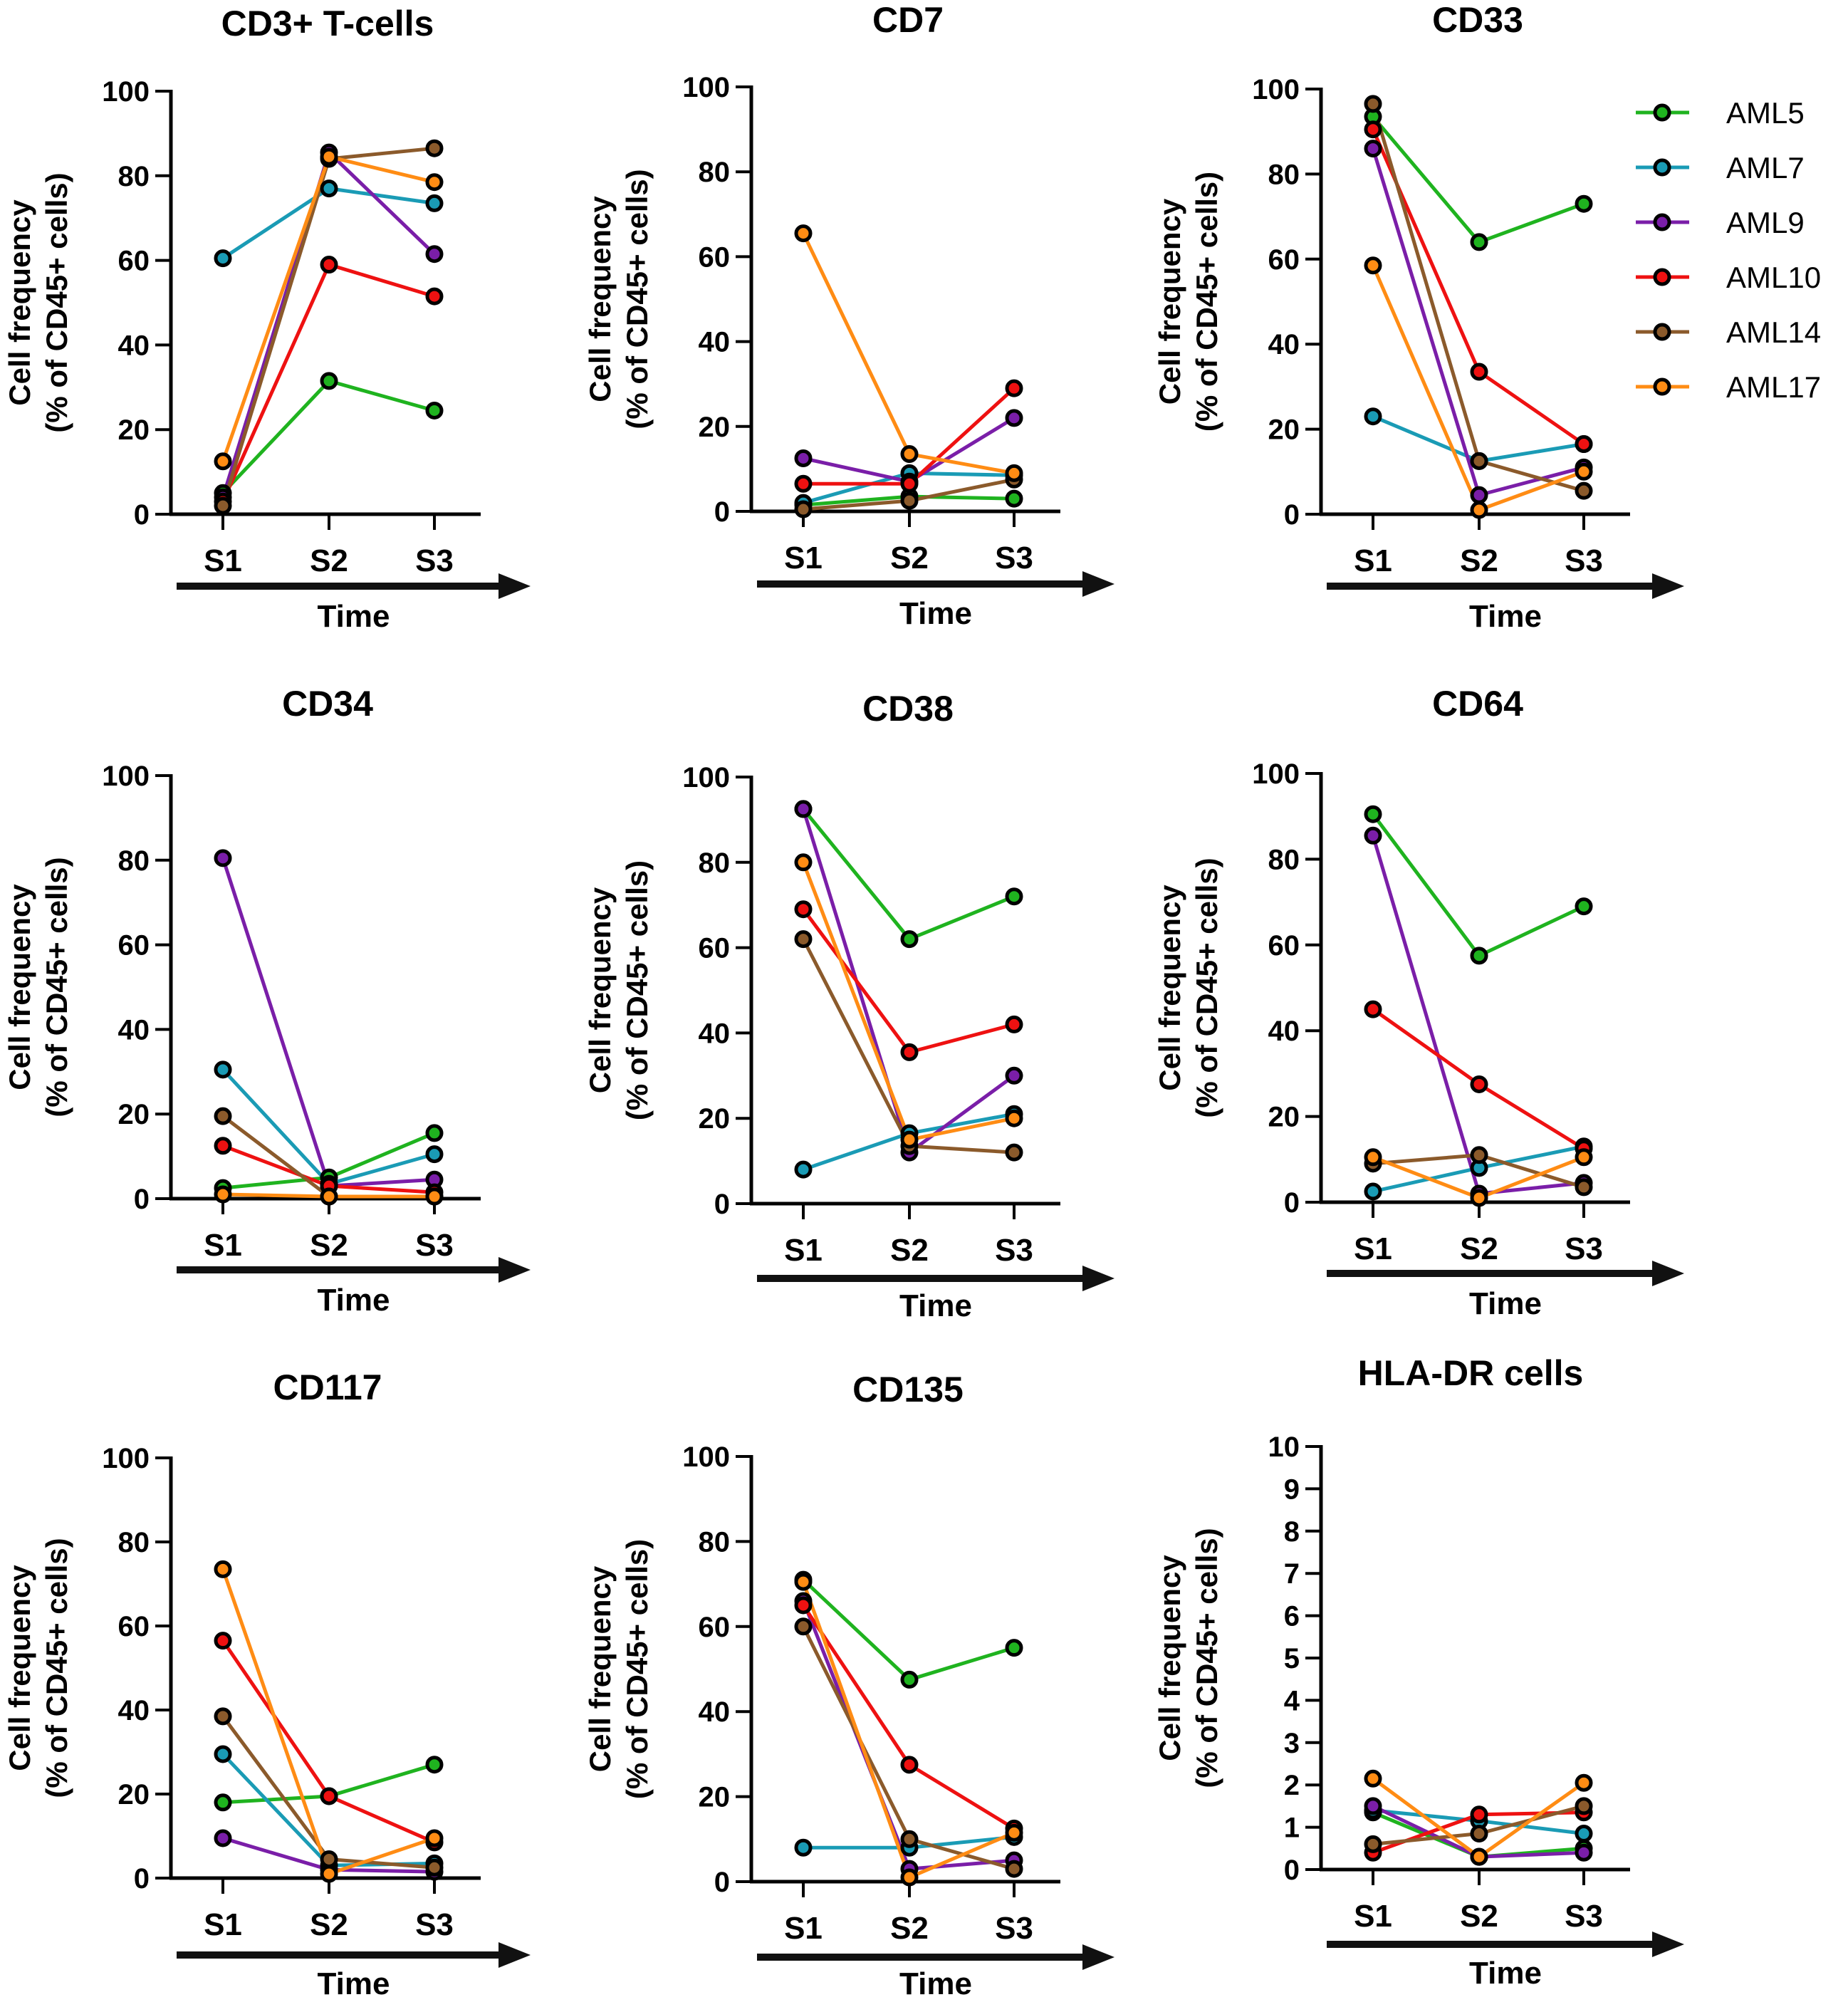 The image size is (1848, 2007). I want to click on panel-title: CD38, so click(908, 709).